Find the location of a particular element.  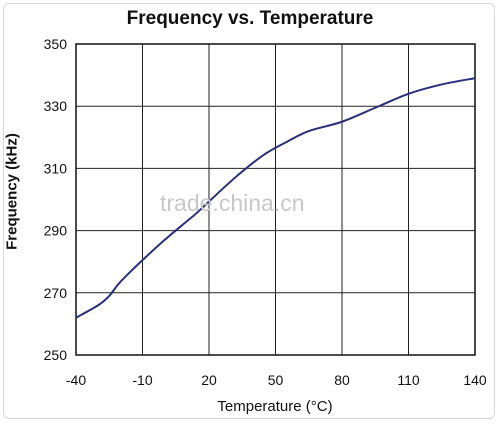

y-tick-label-1: 270 is located at coordinates (56, 293).